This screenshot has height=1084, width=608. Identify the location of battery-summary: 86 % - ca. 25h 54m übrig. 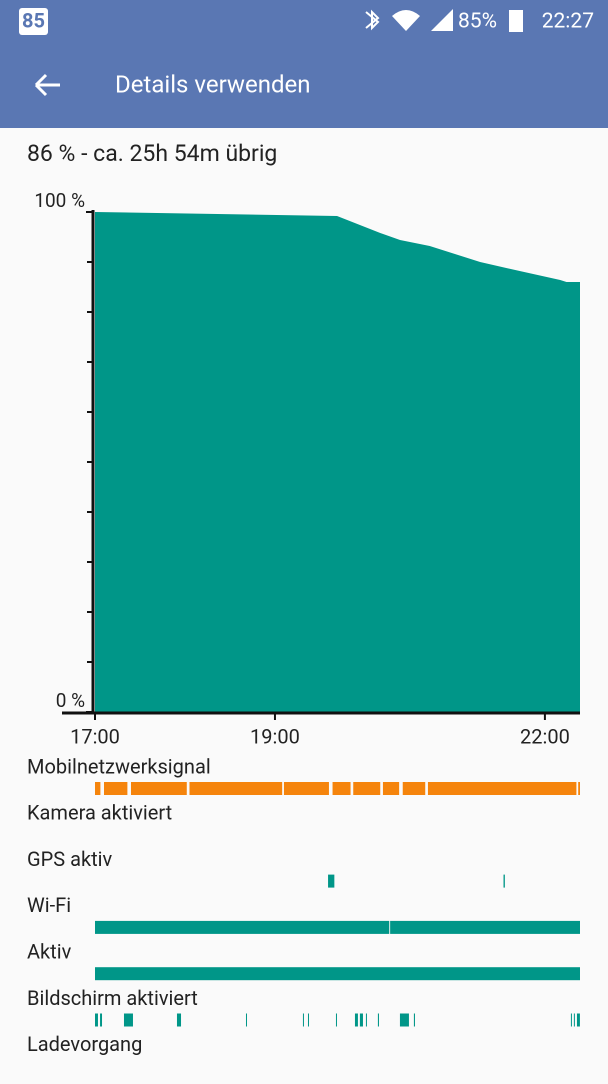
(152, 153).